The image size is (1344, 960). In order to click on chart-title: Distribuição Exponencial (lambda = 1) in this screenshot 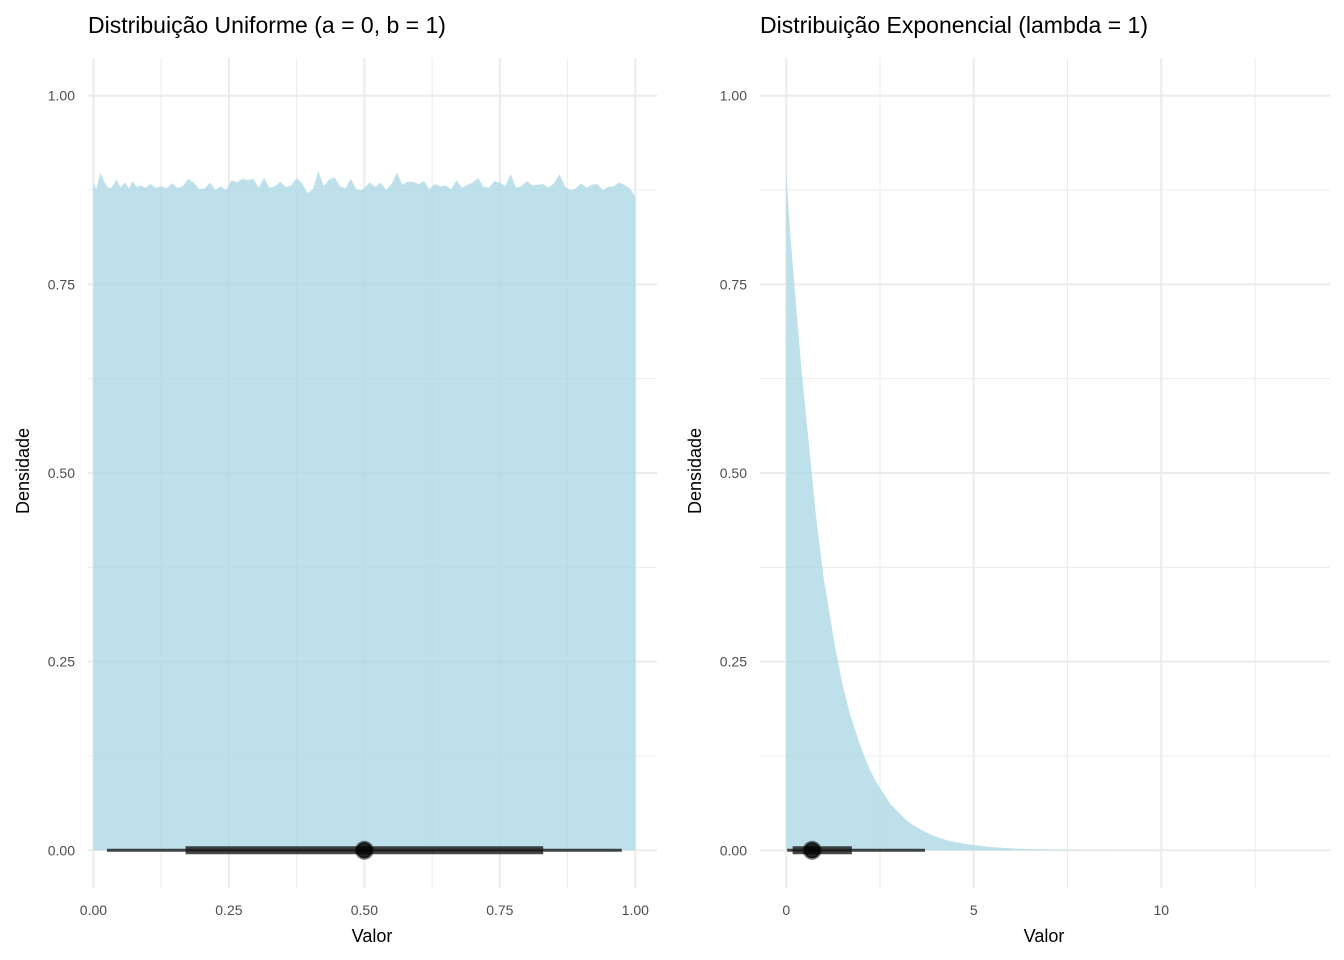, I will do `click(954, 25)`.